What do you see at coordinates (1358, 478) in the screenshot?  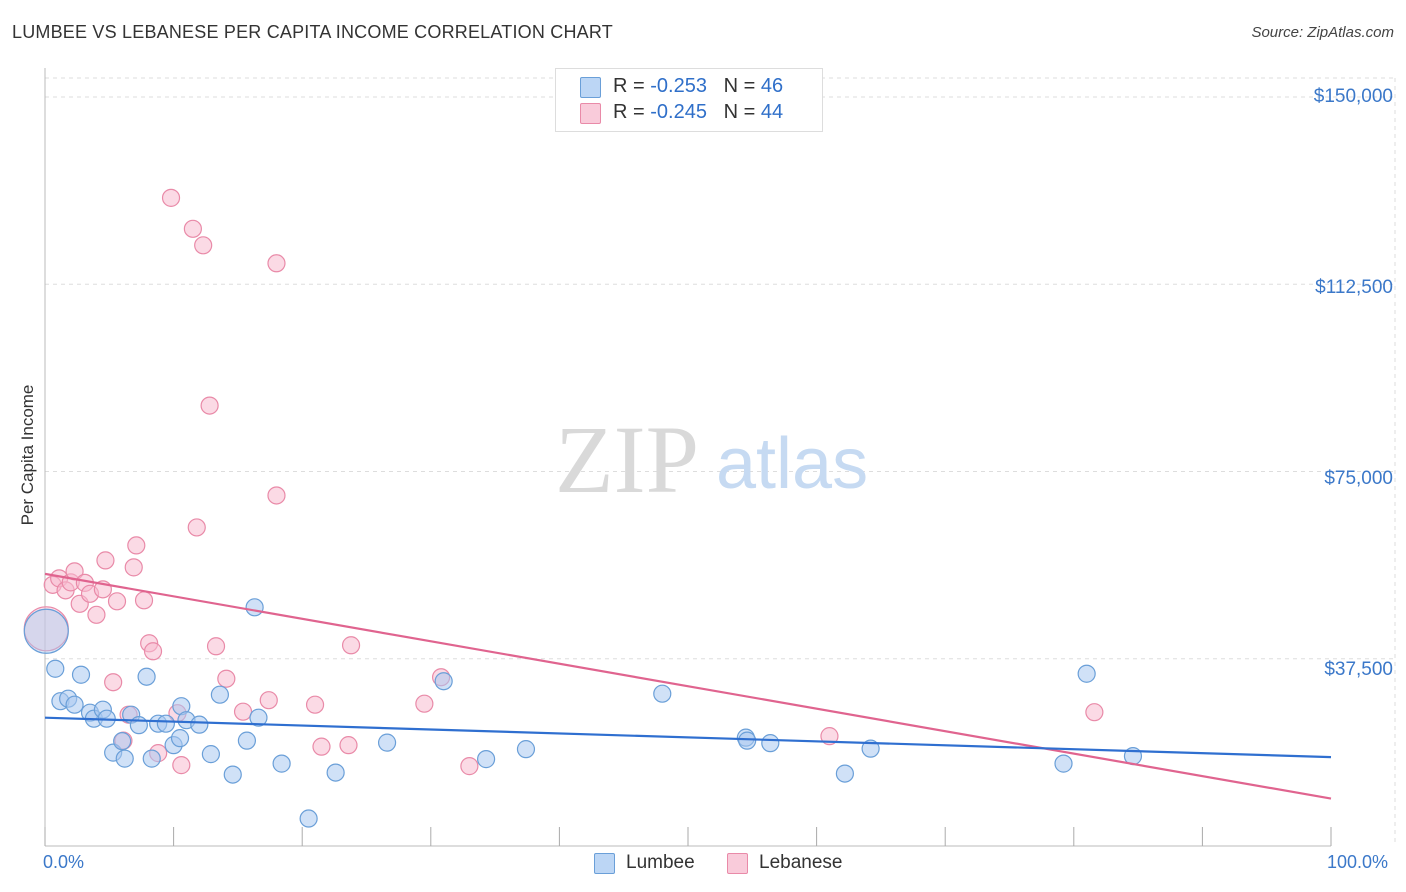 I see `y-tick-label: $75,000` at bounding box center [1358, 478].